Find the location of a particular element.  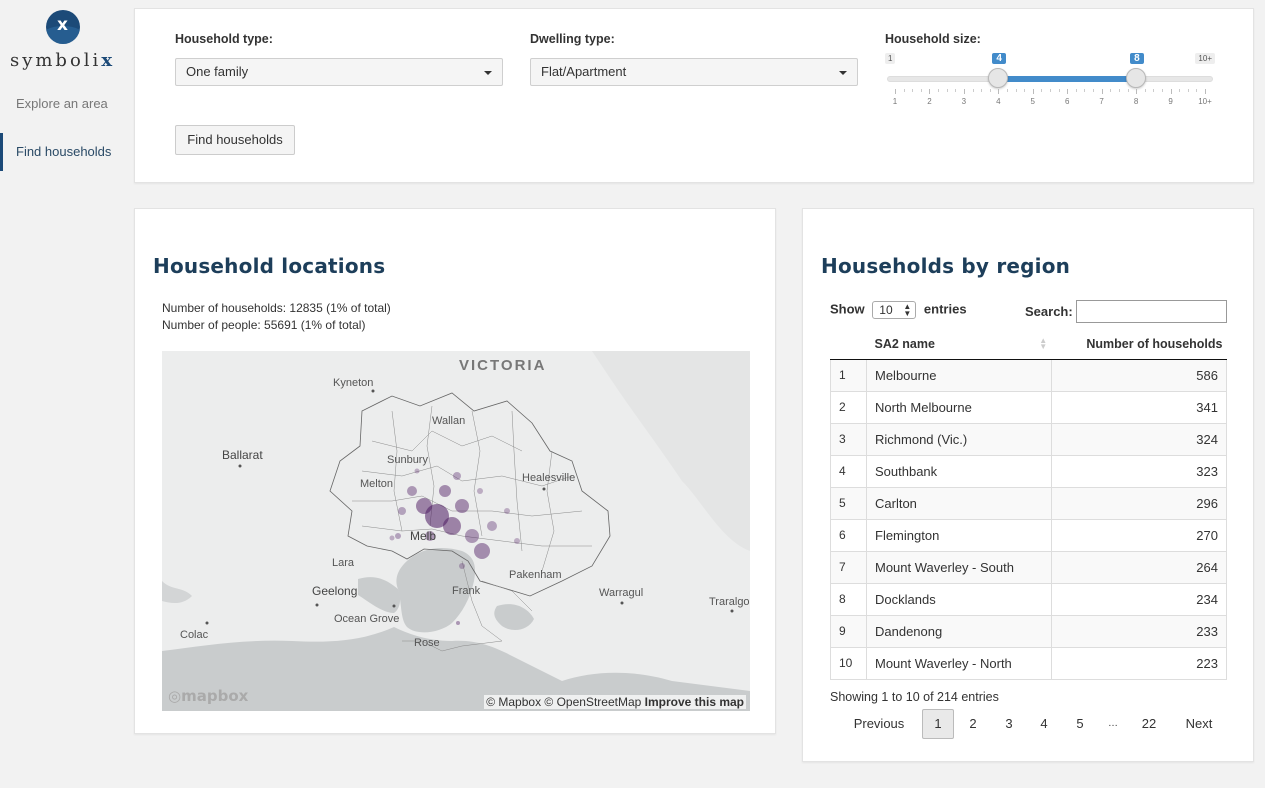

pagination-page-22: 22 is located at coordinates (1149, 723).